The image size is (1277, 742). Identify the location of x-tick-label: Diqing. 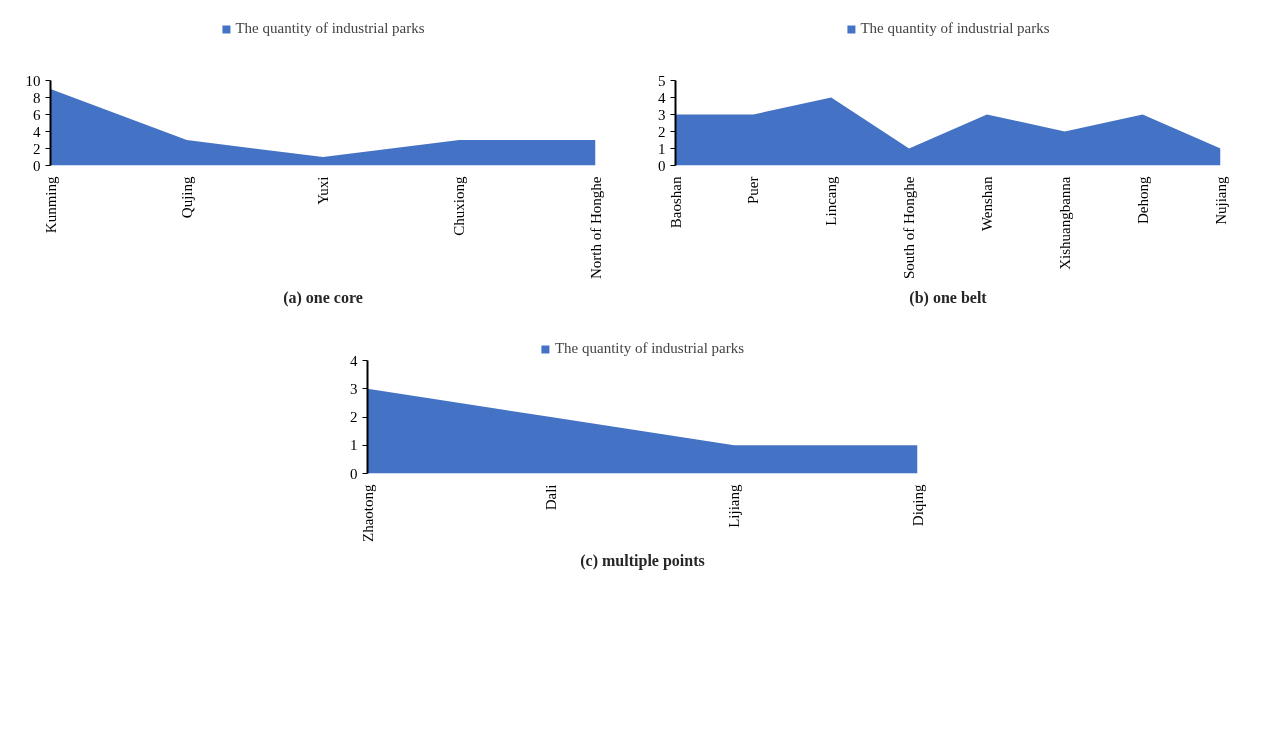
(917, 505).